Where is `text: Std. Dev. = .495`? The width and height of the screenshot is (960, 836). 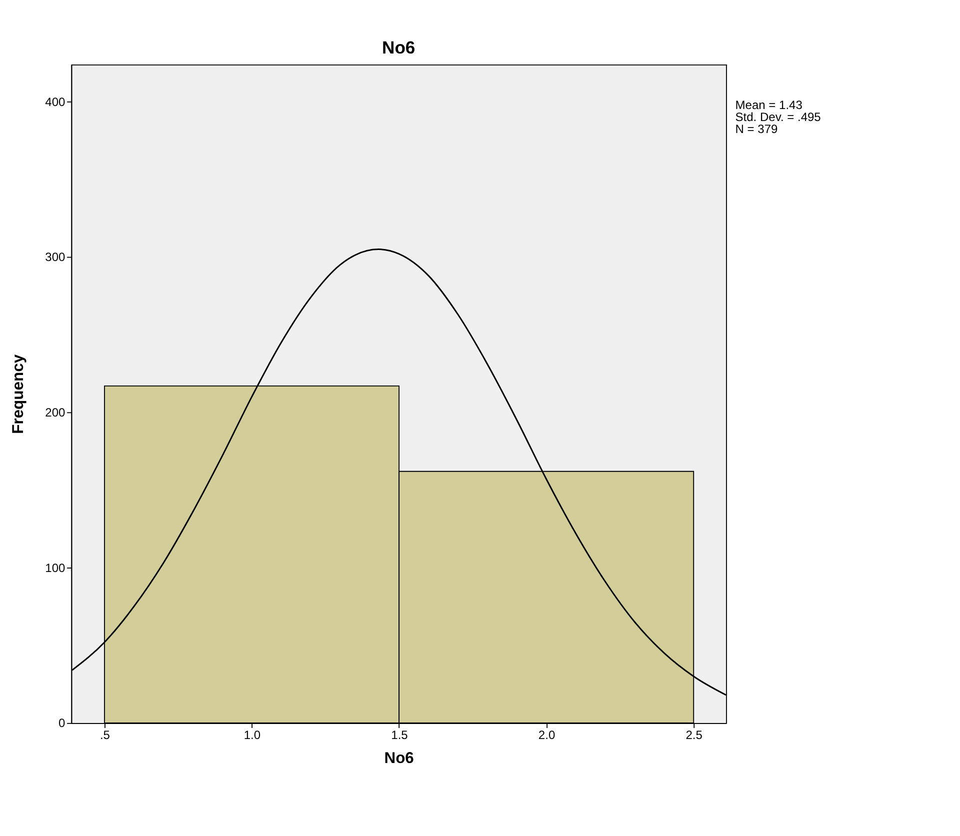
text: Std. Dev. = .495 is located at coordinates (778, 117).